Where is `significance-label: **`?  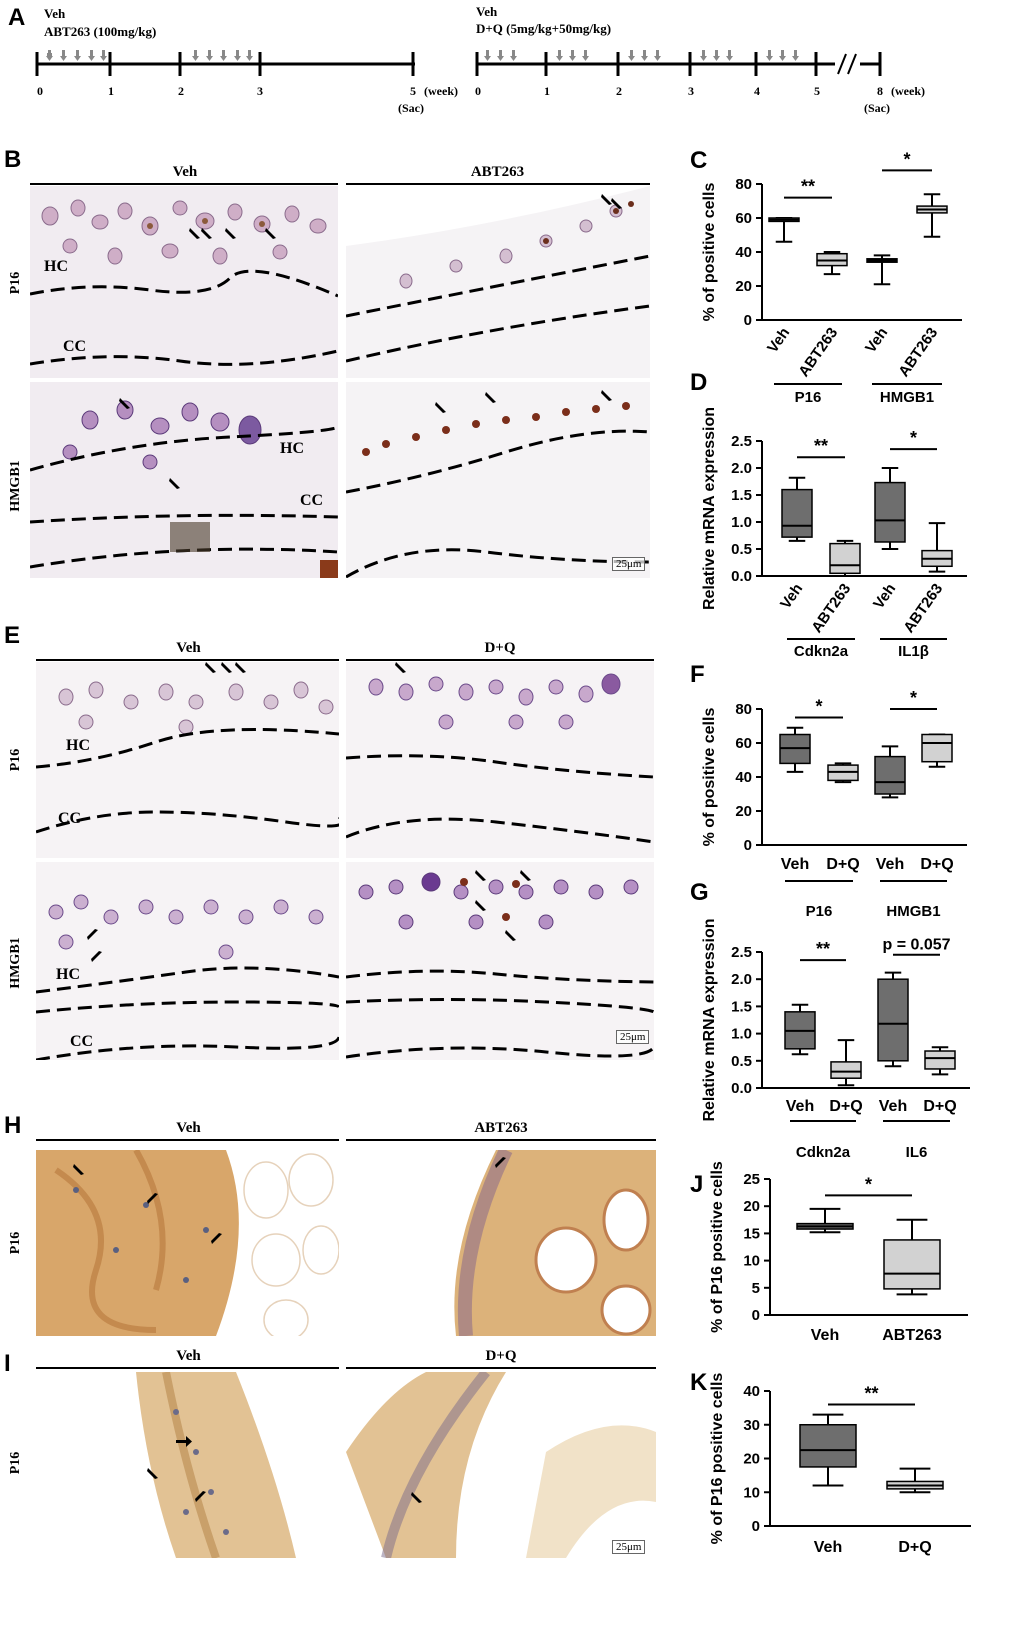 significance-label: ** is located at coordinates (821, 446).